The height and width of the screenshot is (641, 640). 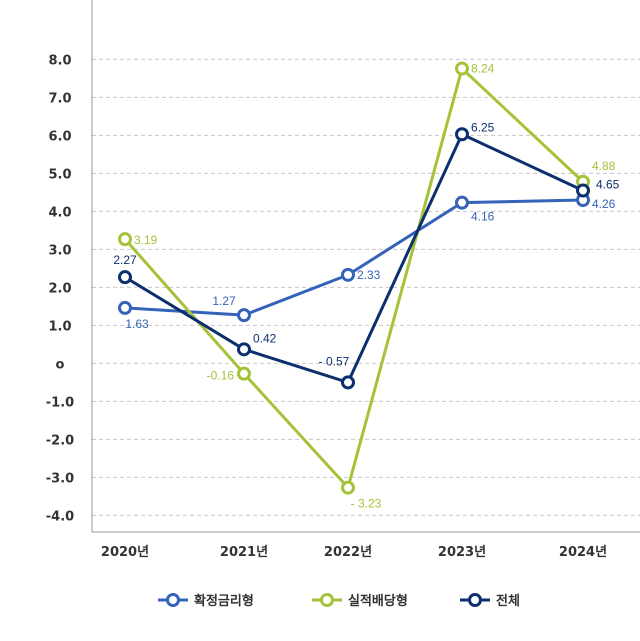 I want to click on series-1-data-label-4: 4.88, so click(x=604, y=166).